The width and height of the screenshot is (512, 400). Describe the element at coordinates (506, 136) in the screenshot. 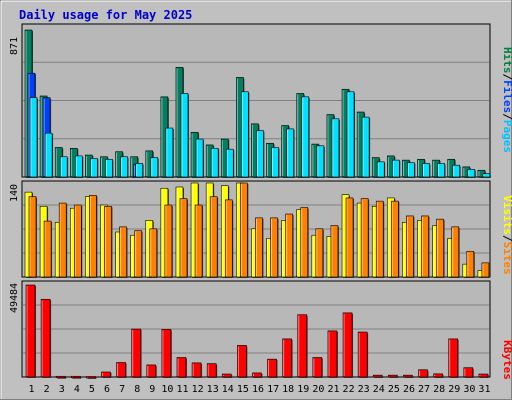

I see `legend-top-part-4: Pages` at that location.